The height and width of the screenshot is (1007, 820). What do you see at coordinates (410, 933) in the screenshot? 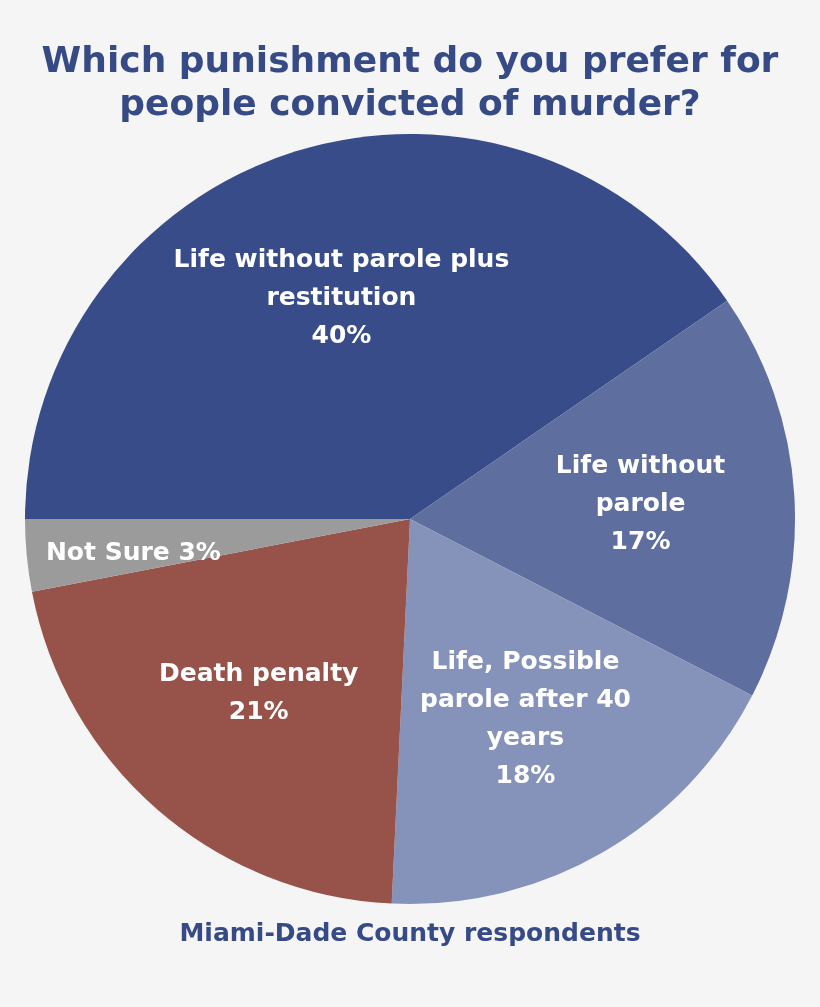
I see `text: Miami-Dade County respondents` at bounding box center [410, 933].